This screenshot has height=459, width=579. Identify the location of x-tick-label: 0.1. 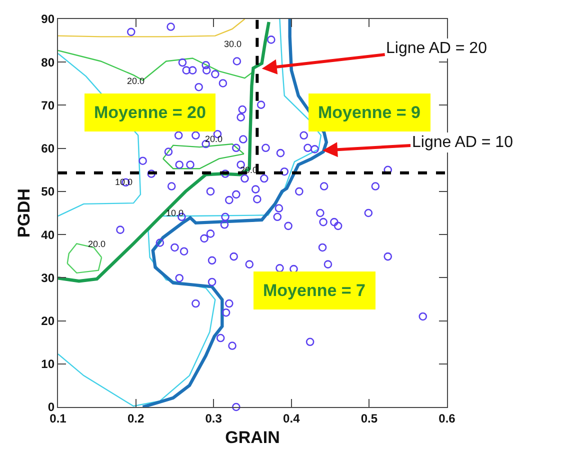
(58, 419).